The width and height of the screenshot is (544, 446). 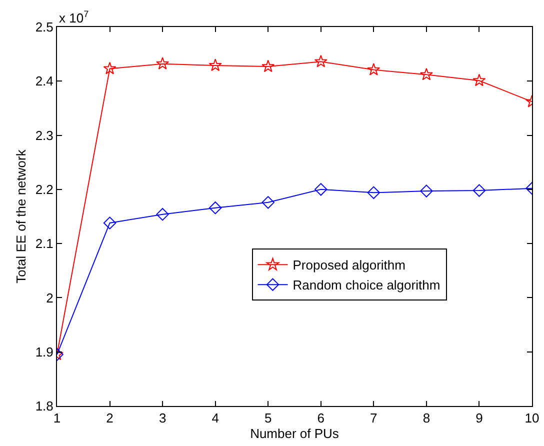 What do you see at coordinates (426, 418) in the screenshot?
I see `x-tick-label: 8` at bounding box center [426, 418].